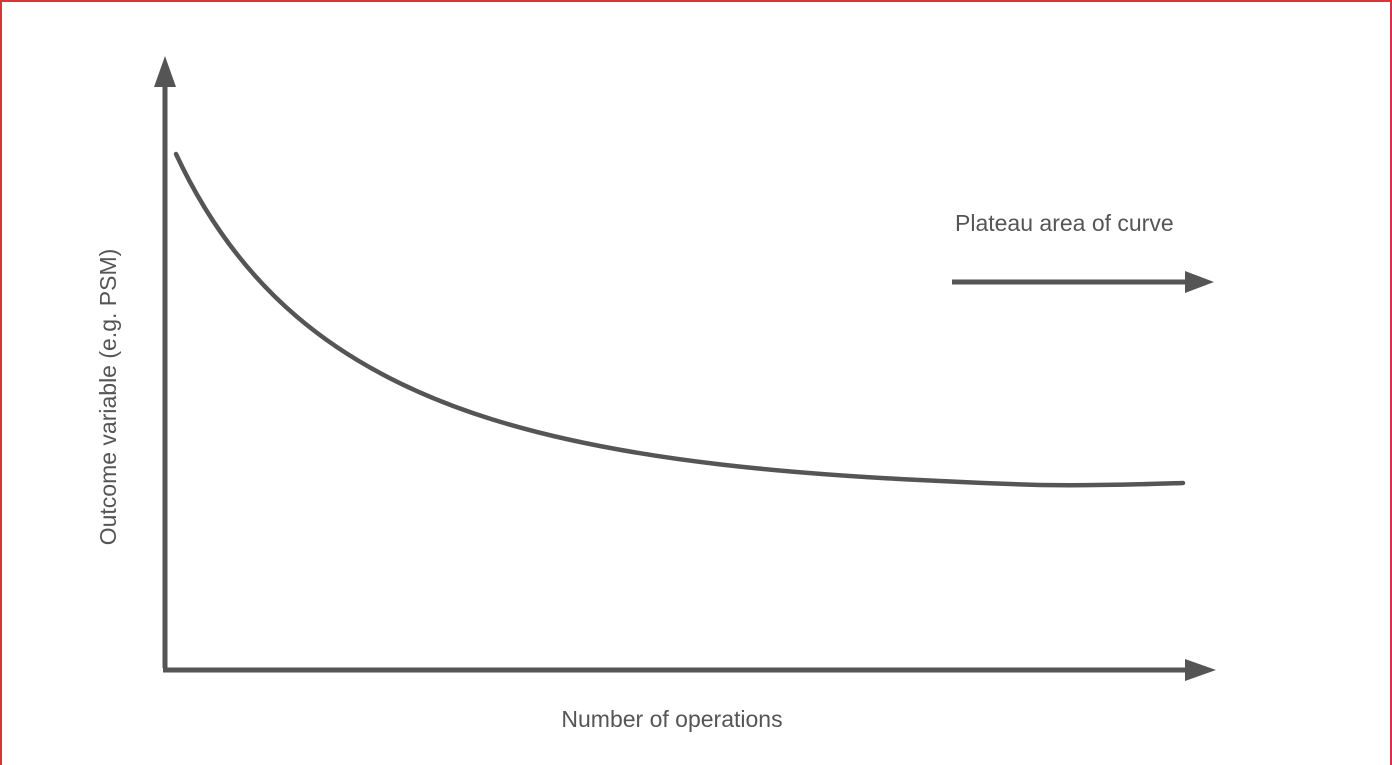 This screenshot has height=765, width=1392. What do you see at coordinates (108, 397) in the screenshot?
I see `y-axis-label: Outcome variable (e.g. PSM)` at bounding box center [108, 397].